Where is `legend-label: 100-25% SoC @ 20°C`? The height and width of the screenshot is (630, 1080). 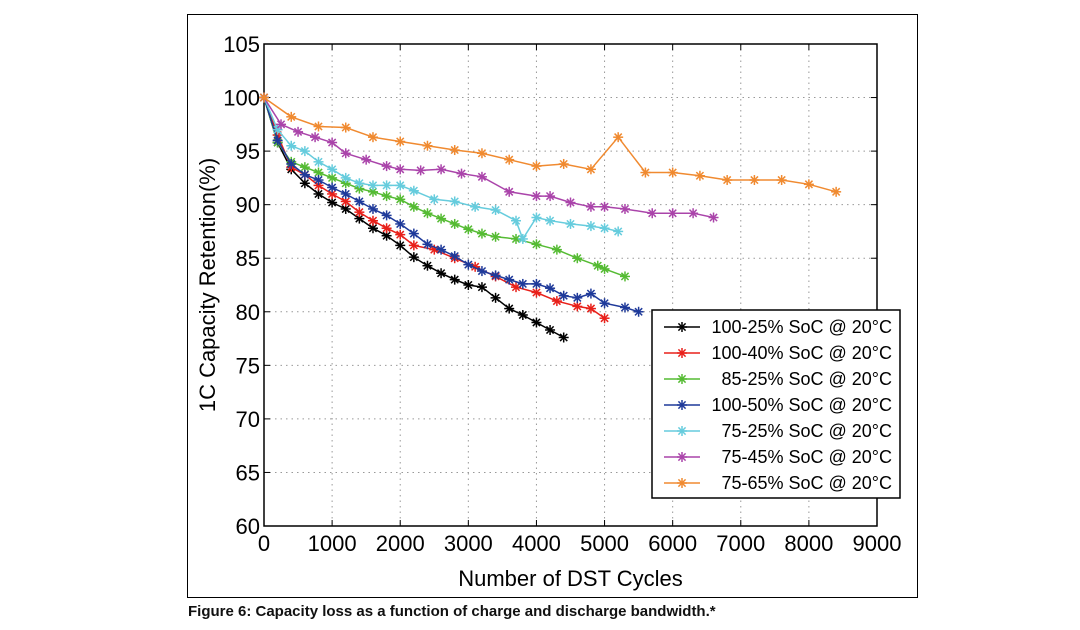
legend-label: 100-25% SoC @ 20°C is located at coordinates (801, 327).